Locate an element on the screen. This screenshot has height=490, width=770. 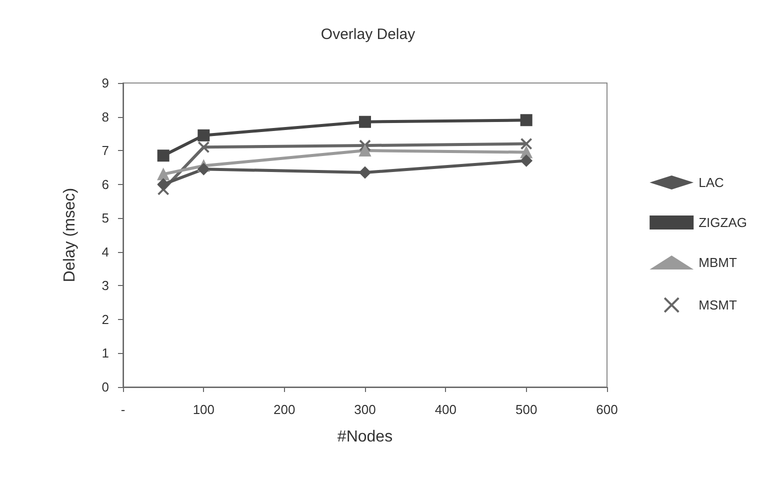
x-tick-label: 400 is located at coordinates (445, 409).